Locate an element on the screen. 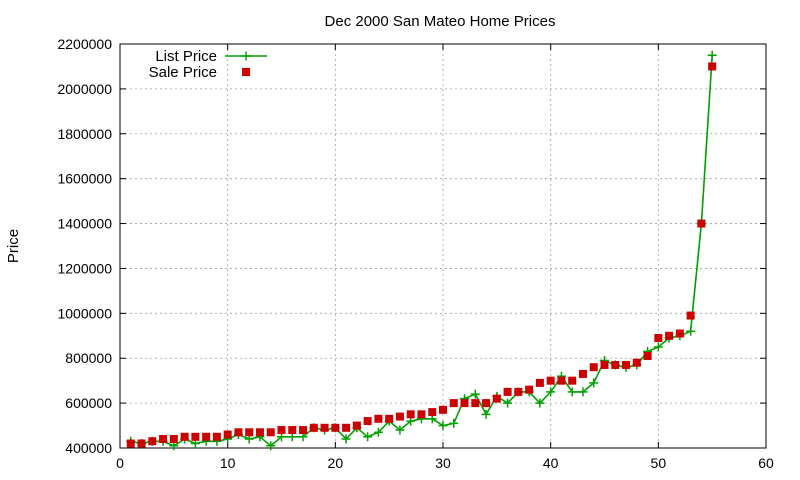  x-tick-label: 20 is located at coordinates (336, 463).